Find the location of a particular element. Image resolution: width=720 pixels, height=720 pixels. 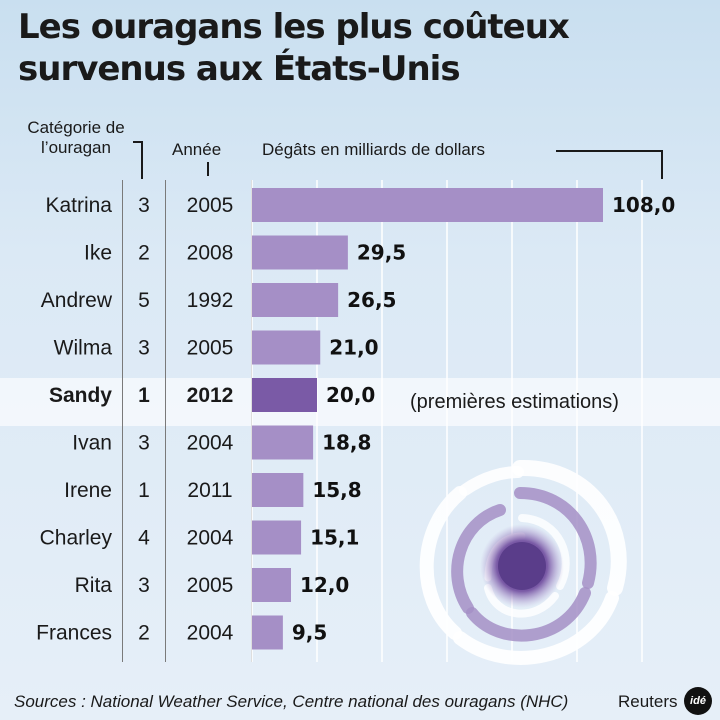

category-label: Rita is located at coordinates (94, 585).